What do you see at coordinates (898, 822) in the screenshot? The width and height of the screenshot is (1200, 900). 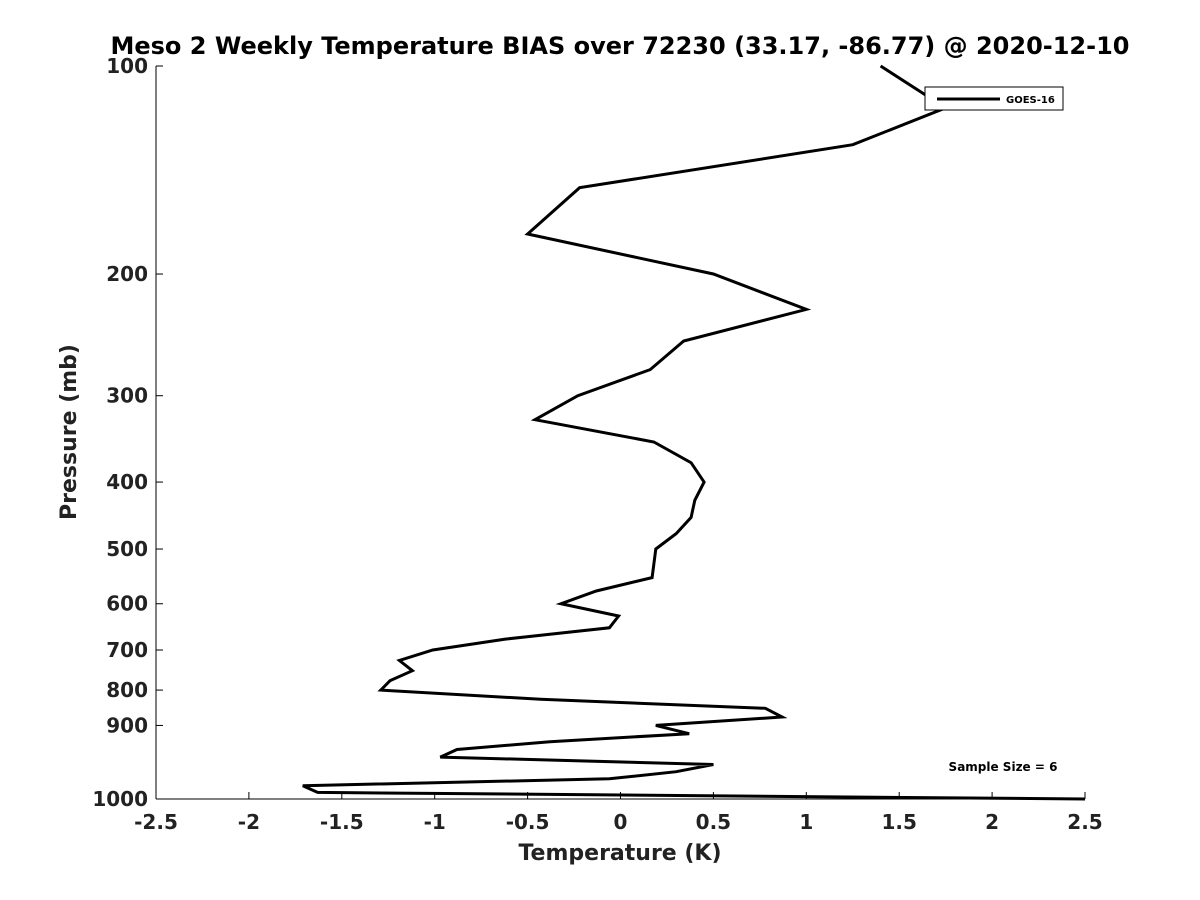 I see `x-tick-label: 1.5` at bounding box center [898, 822].